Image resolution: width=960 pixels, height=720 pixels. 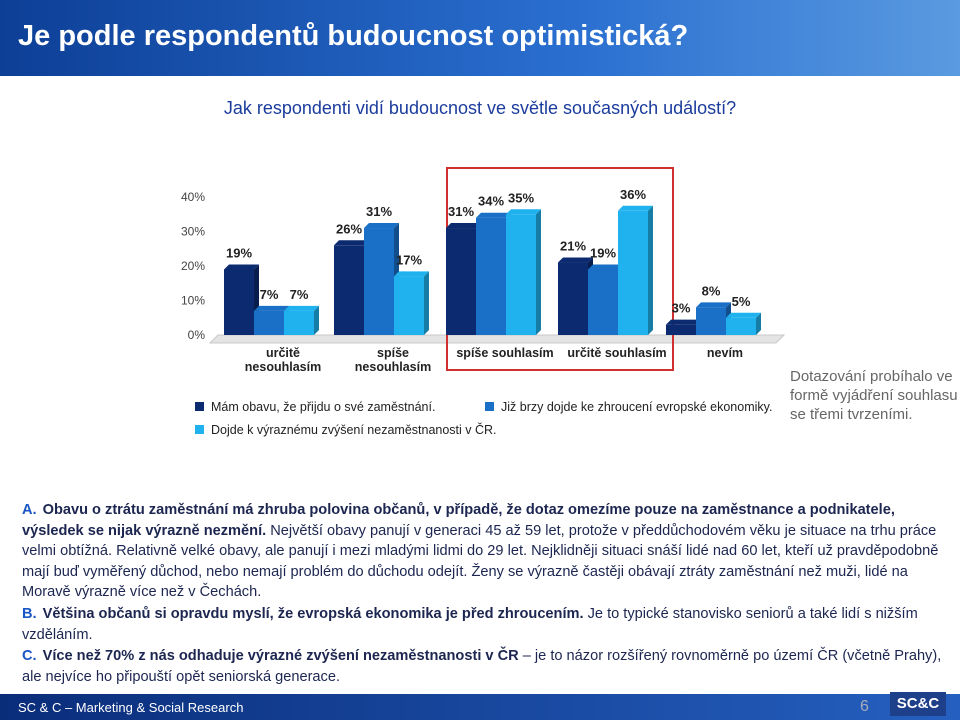 I want to click on y-tick-label: 0%, so click(x=197, y=335).